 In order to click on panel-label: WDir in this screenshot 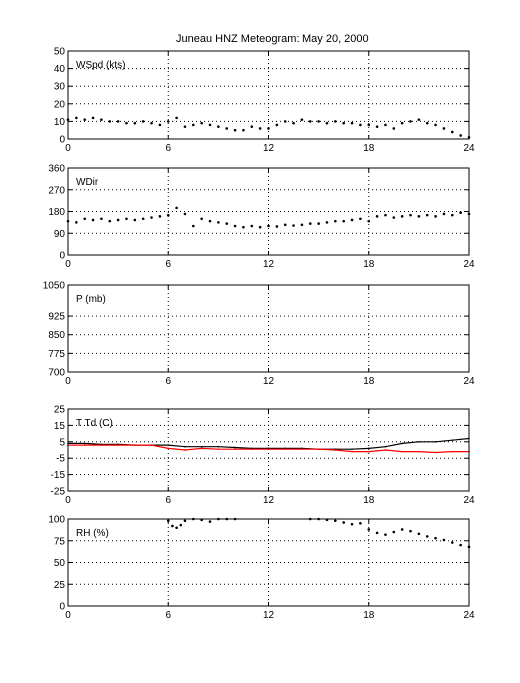, I will do `click(87, 182)`.